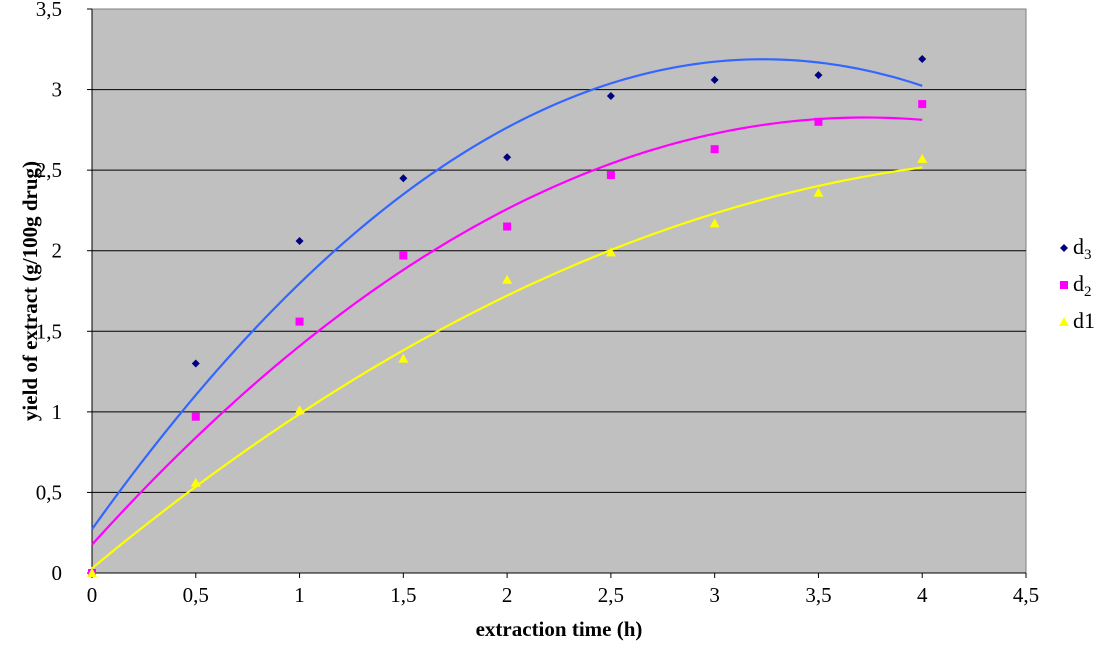  What do you see at coordinates (403, 595) in the screenshot?
I see `x-tick-label-3: 1,5` at bounding box center [403, 595].